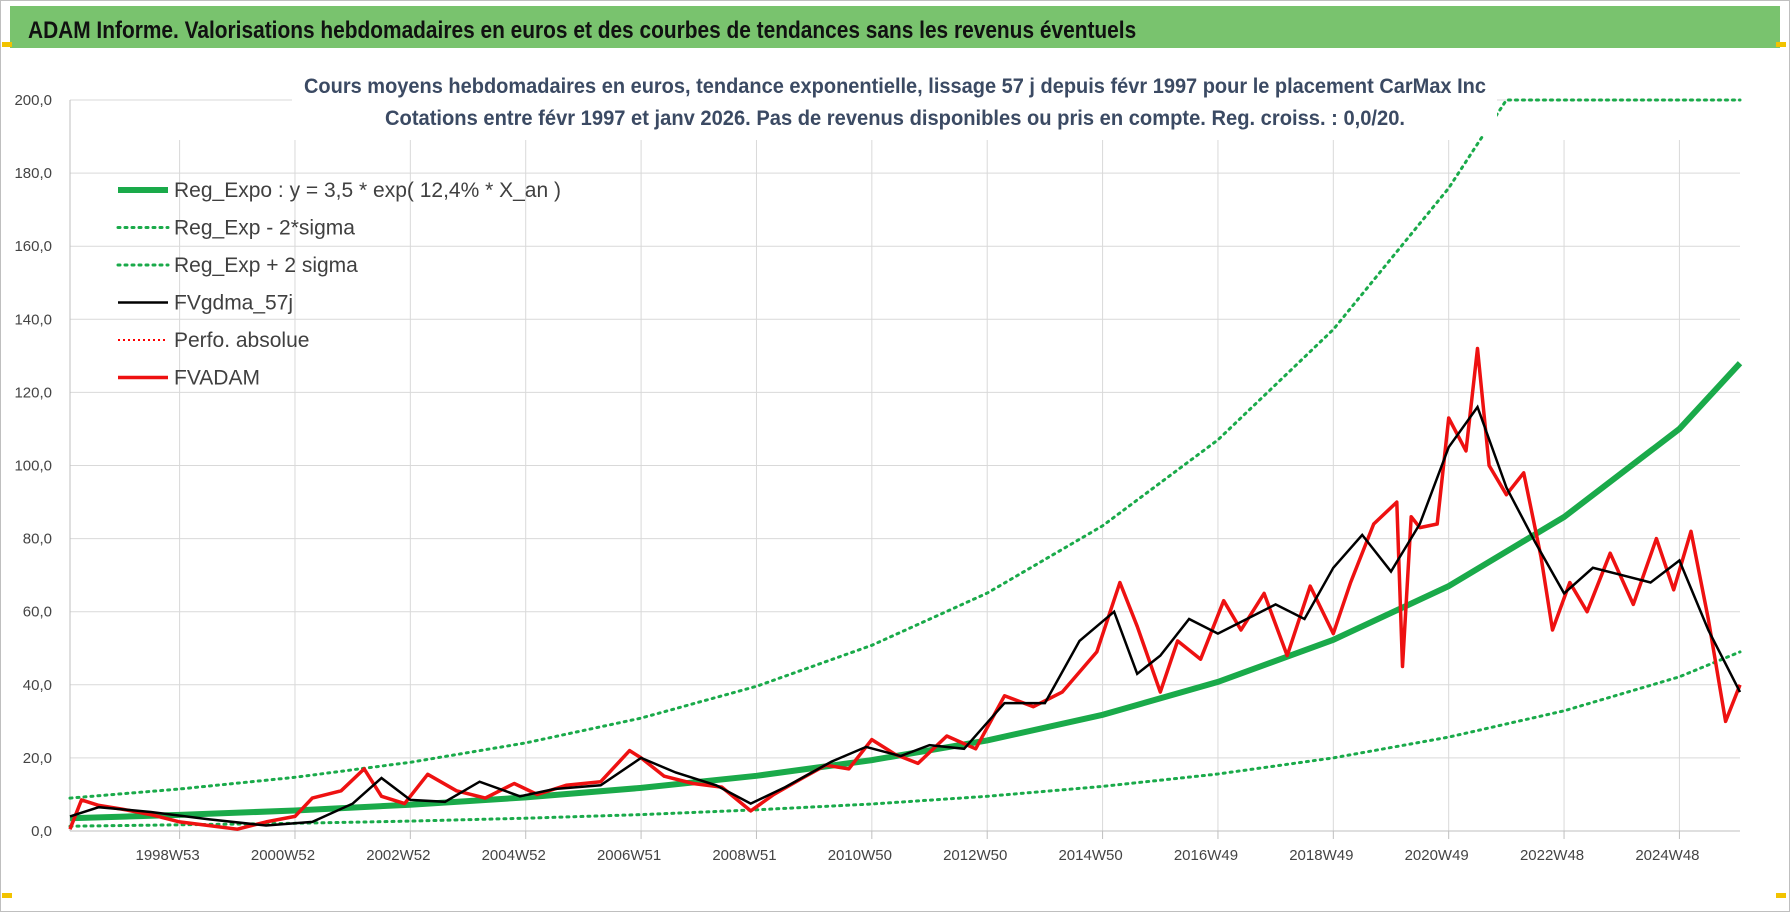 This screenshot has height=912, width=1790. Describe the element at coordinates (7, 44) in the screenshot. I see `corner-marker-top-left` at that location.